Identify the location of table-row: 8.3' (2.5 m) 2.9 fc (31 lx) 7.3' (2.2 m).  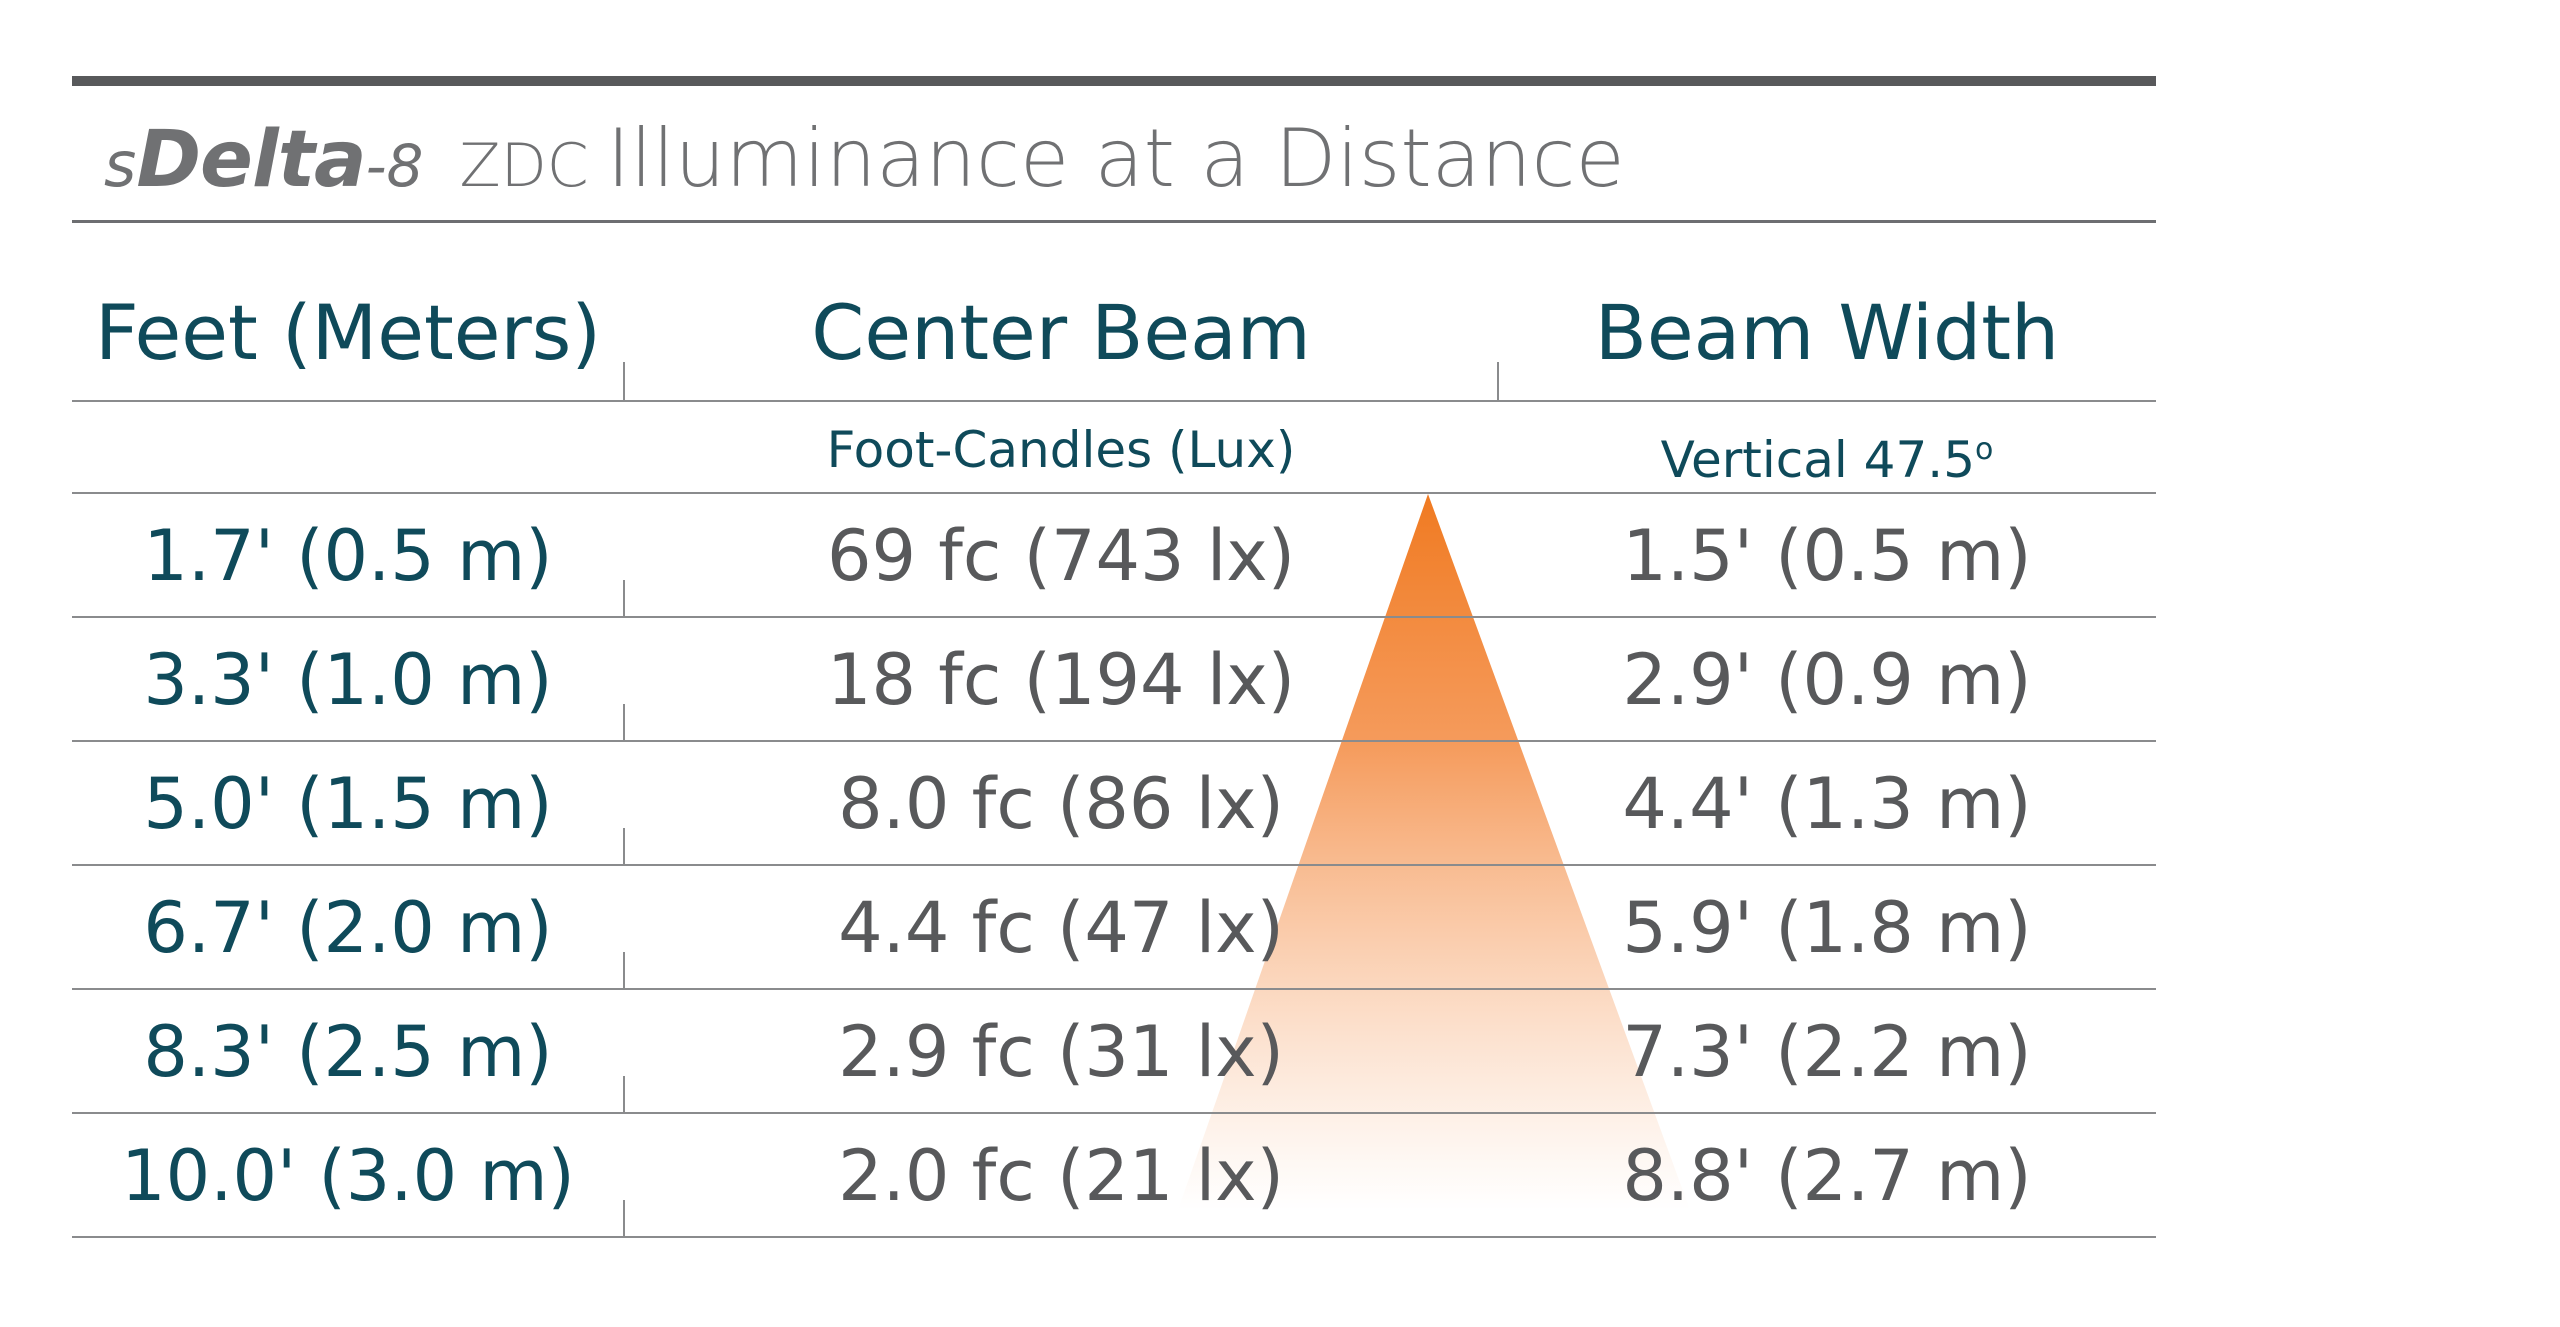
(1280, 1052).